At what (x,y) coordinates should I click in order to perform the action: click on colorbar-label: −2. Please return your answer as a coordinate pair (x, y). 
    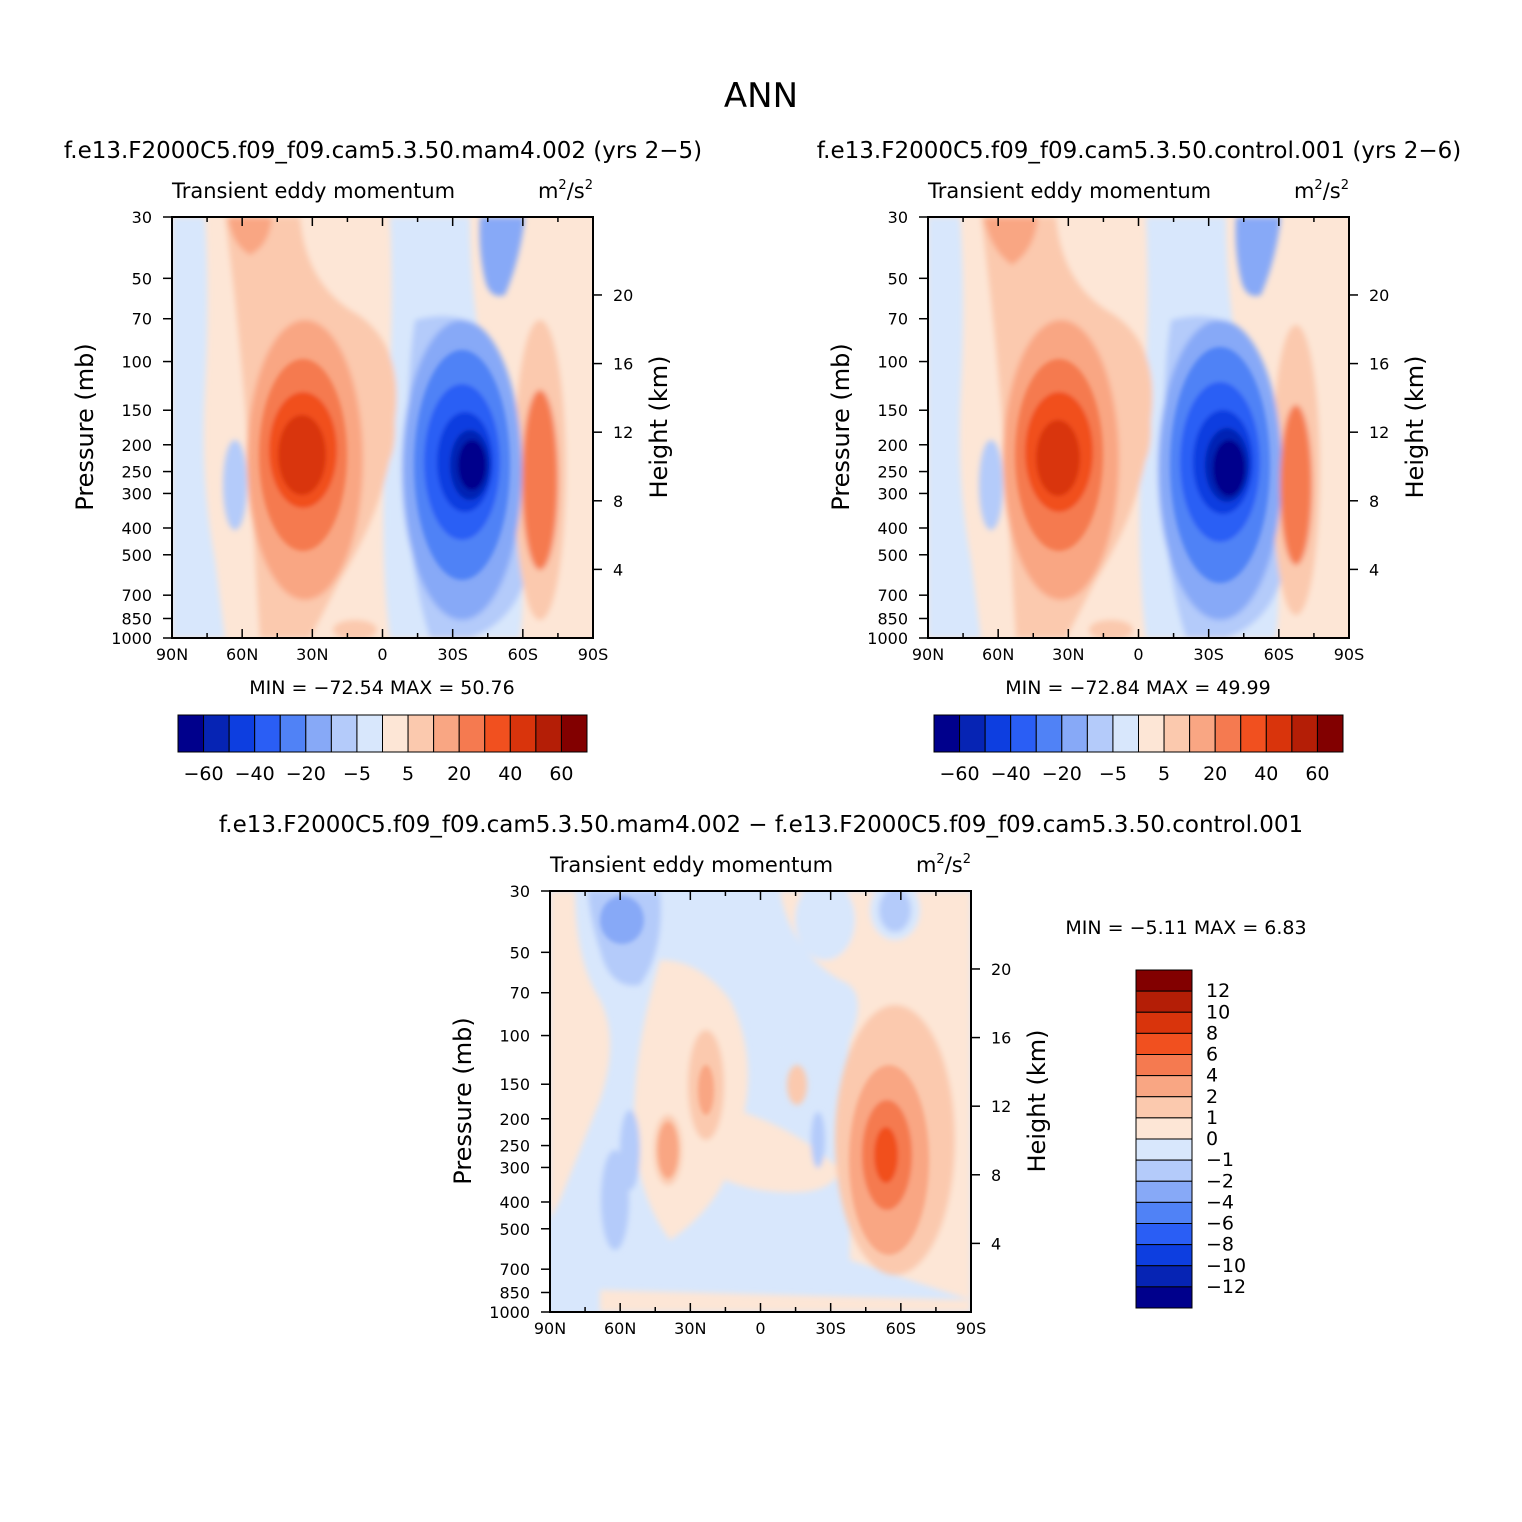
    Looking at the image, I should click on (1220, 1181).